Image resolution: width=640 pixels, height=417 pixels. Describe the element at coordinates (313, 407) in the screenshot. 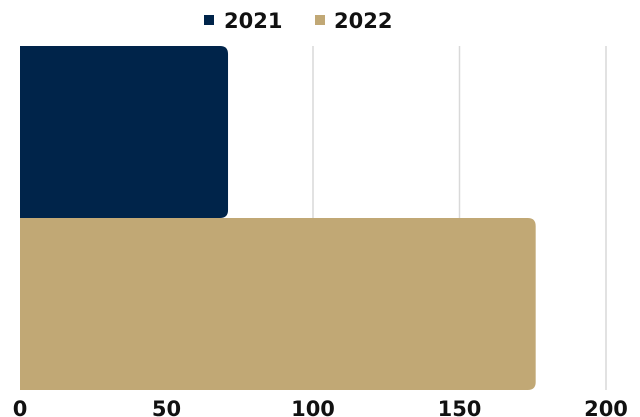

I see `x-tick-100: 100` at that location.